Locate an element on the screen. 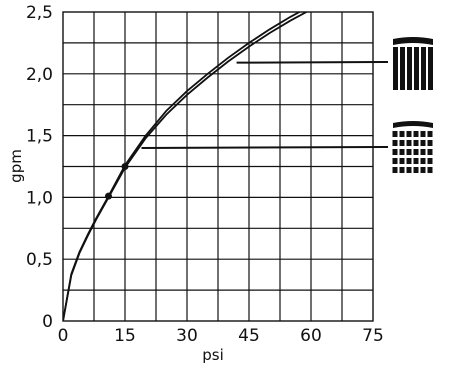 The image size is (449, 366). x-tick-label: 30 is located at coordinates (187, 336).